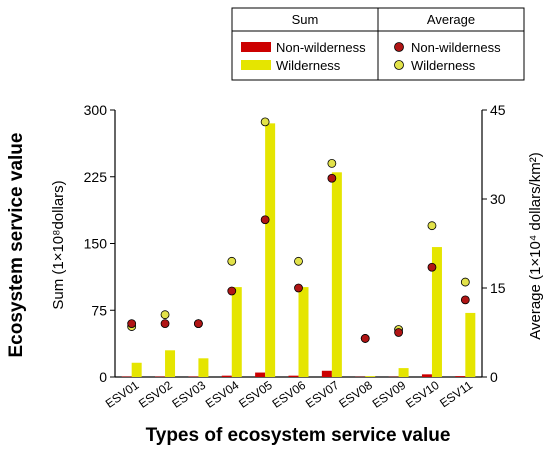 Image resolution: width=550 pixels, height=450 pixels. I want to click on bar-wilderness-esv05, so click(270, 250).